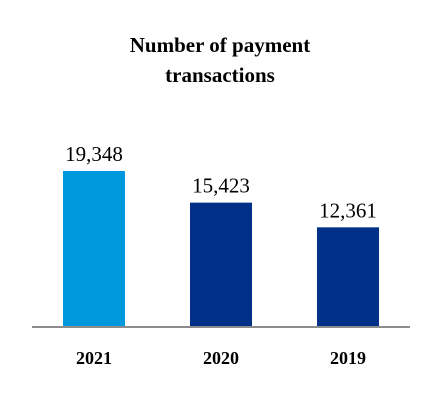 The image size is (440, 400). What do you see at coordinates (220, 45) in the screenshot?
I see `chart-title-line-1: Number of payment` at bounding box center [220, 45].